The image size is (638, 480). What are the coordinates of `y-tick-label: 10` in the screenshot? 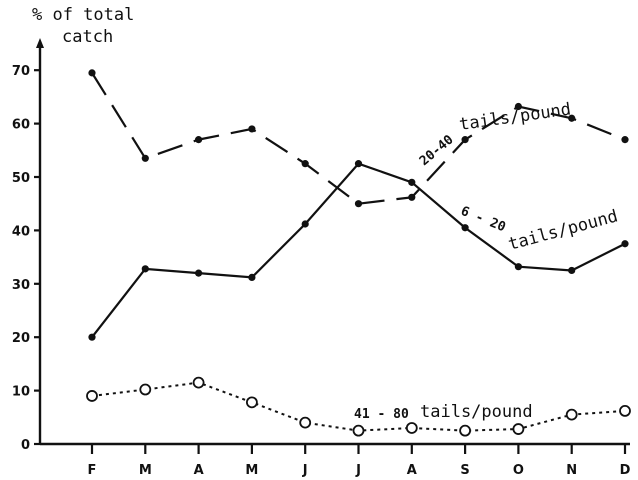 It's located at (21, 392).